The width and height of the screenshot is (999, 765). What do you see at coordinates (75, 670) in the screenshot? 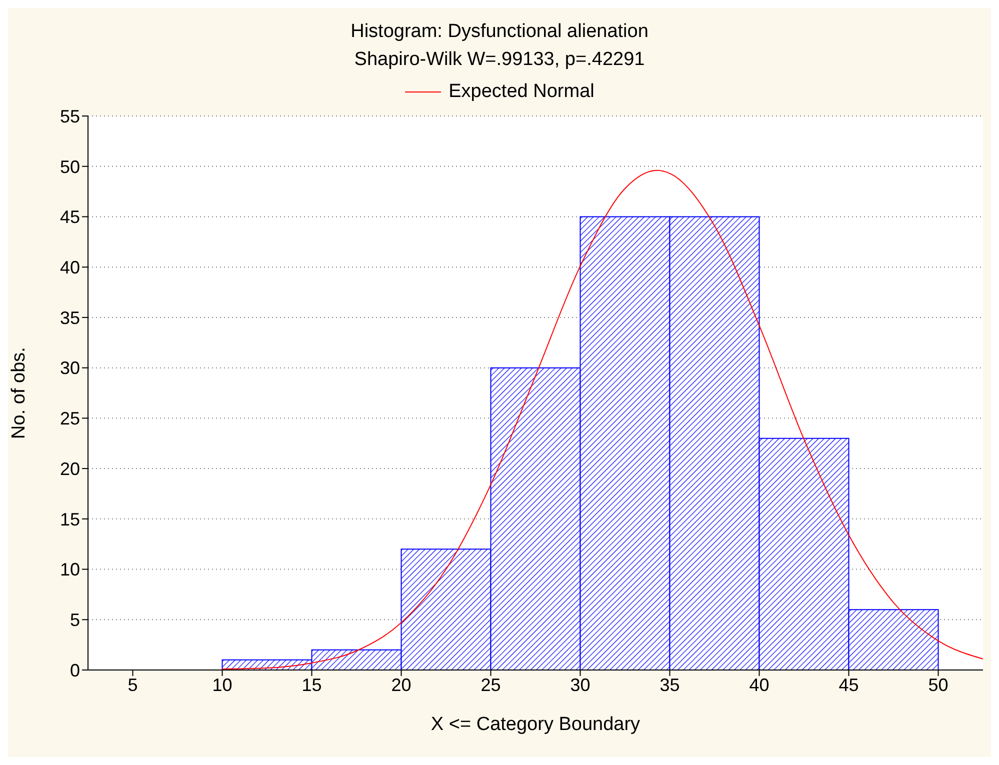
I see `y-tick-label: 0` at bounding box center [75, 670].